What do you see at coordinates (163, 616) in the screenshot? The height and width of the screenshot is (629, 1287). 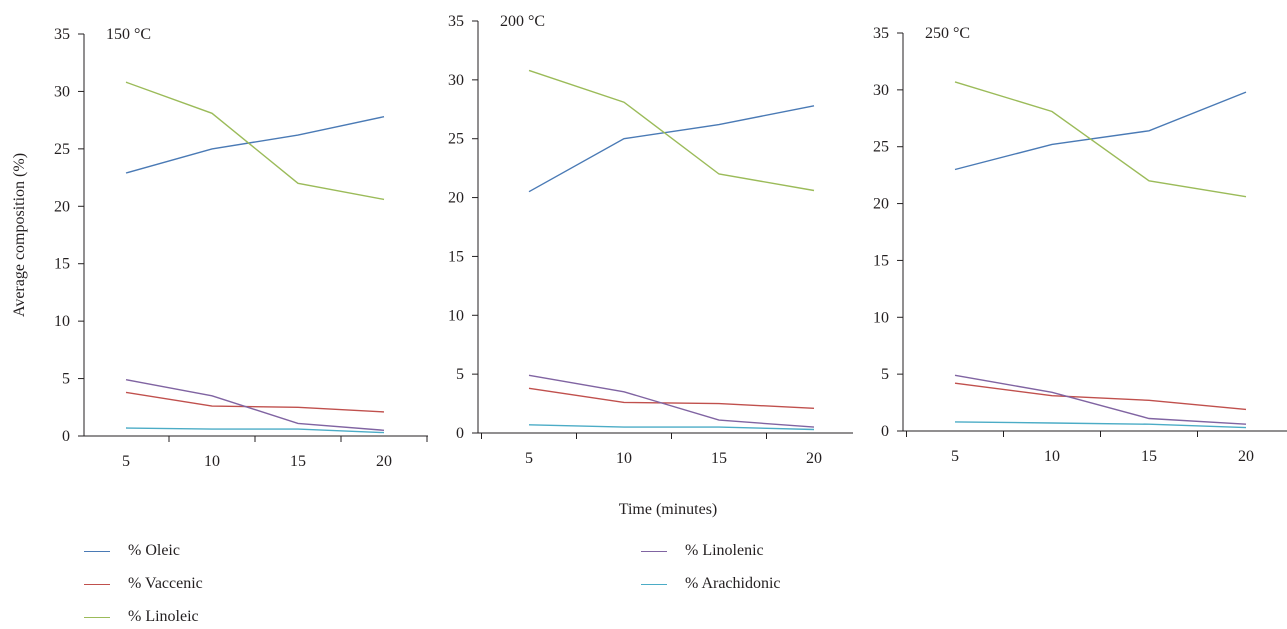 I see `legend-label: % Linoleic` at bounding box center [163, 616].